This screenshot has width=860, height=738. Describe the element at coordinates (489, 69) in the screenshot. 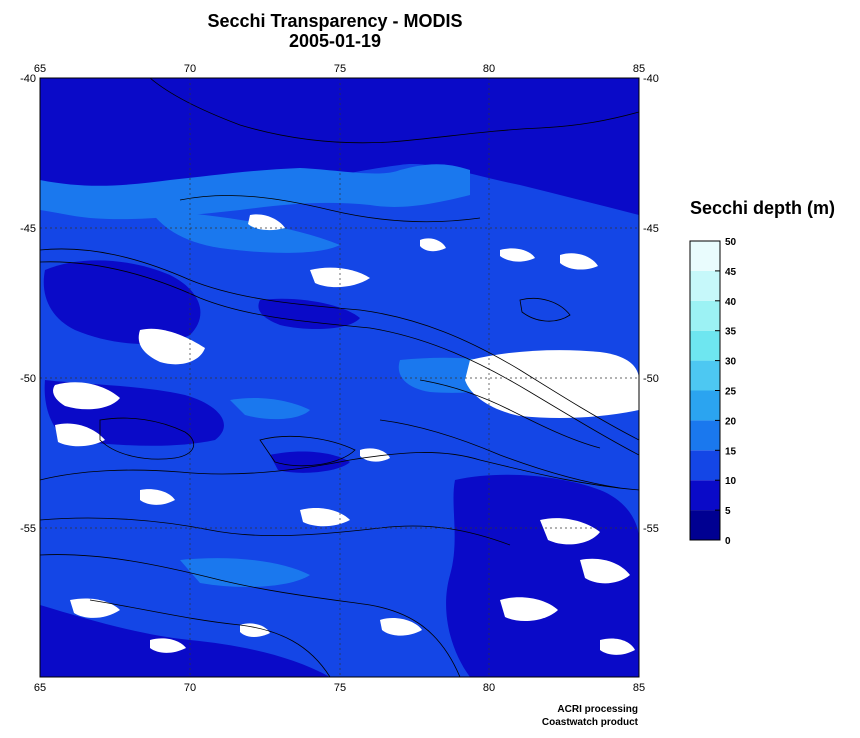

I see `lon-tick-top-80: 80` at that location.